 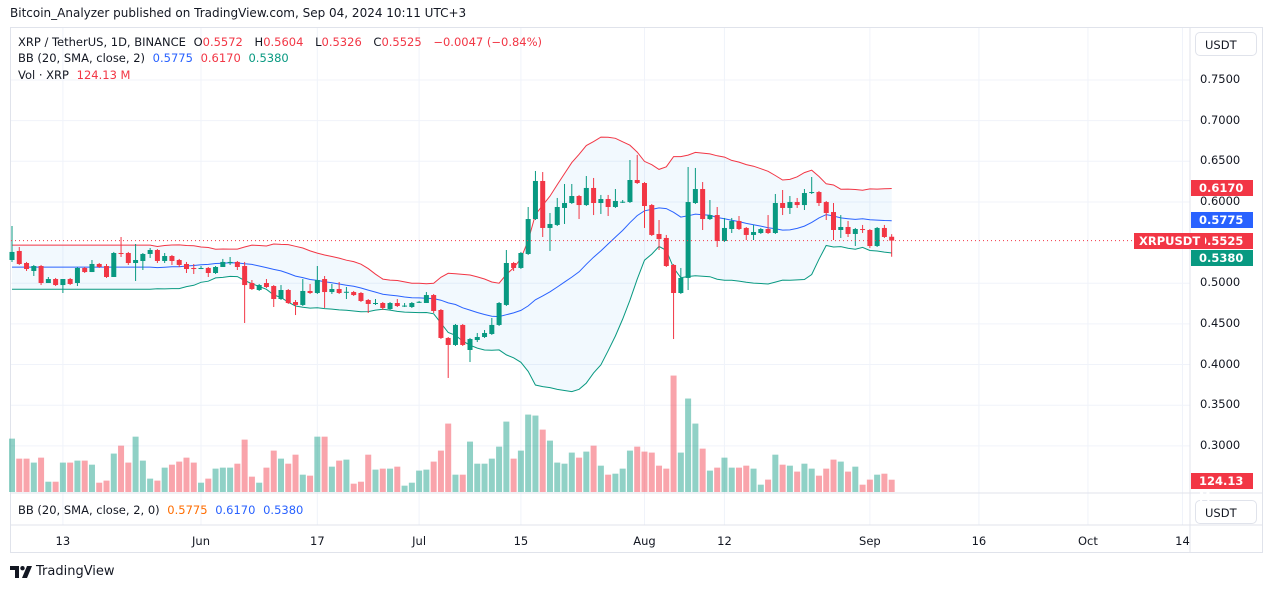 I want to click on time-tick-label: Jun, so click(x=201, y=541).